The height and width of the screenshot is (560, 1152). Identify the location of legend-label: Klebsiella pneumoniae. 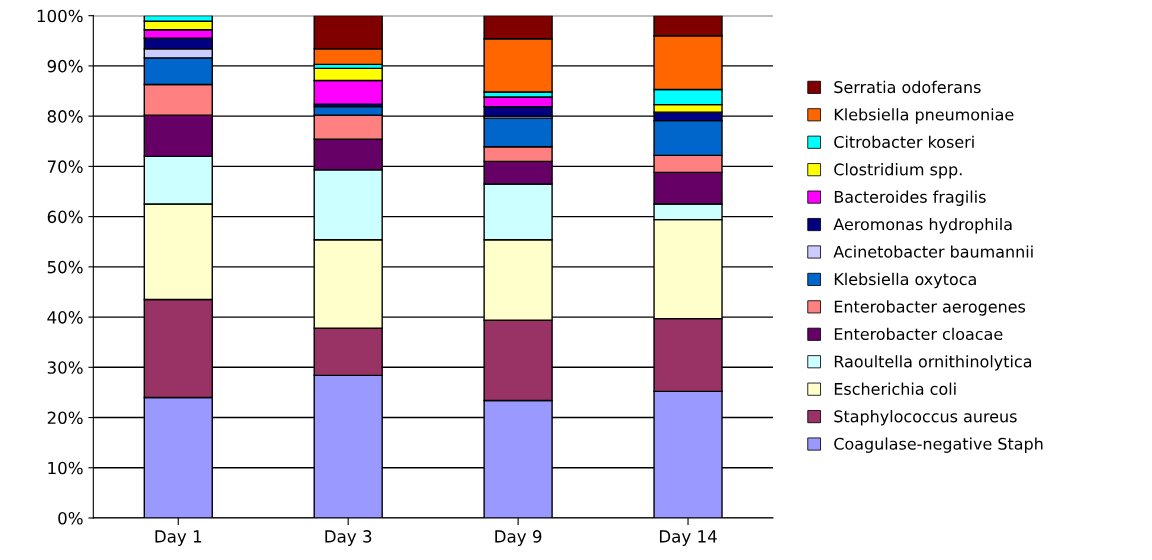
(924, 116).